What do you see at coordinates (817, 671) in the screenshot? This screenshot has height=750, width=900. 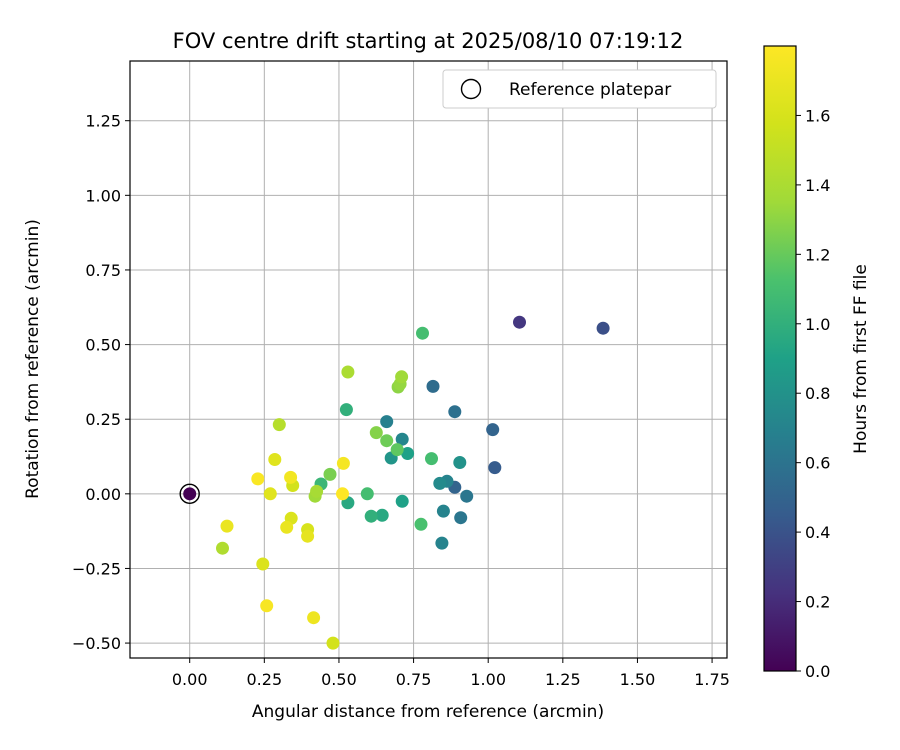 I see `colorbar-tick-label: 0.0` at bounding box center [817, 671].